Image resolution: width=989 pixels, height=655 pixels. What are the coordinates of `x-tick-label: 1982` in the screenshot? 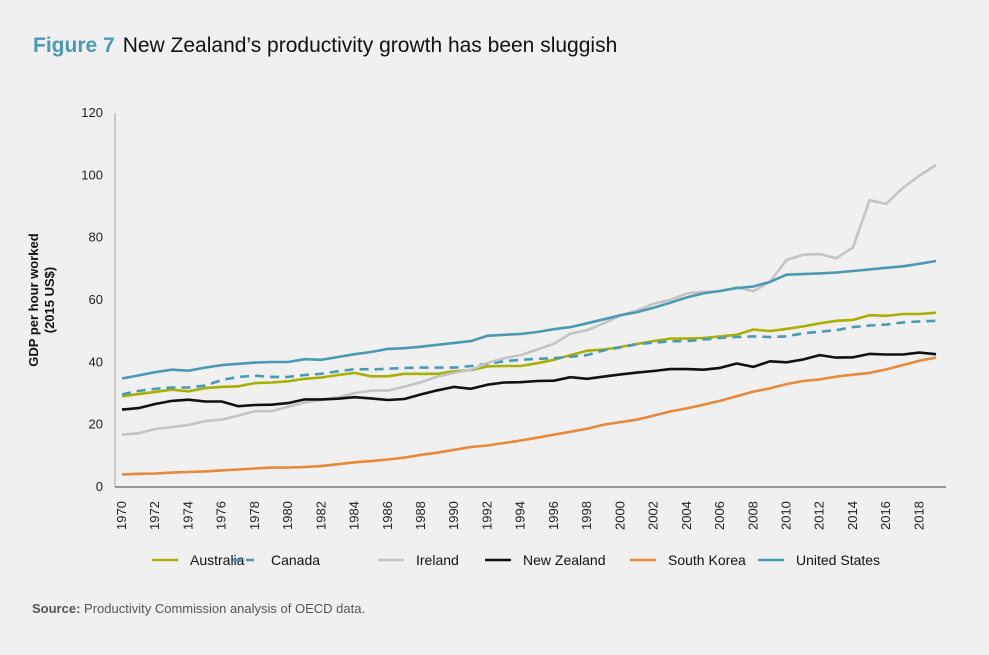 It's located at (320, 515).